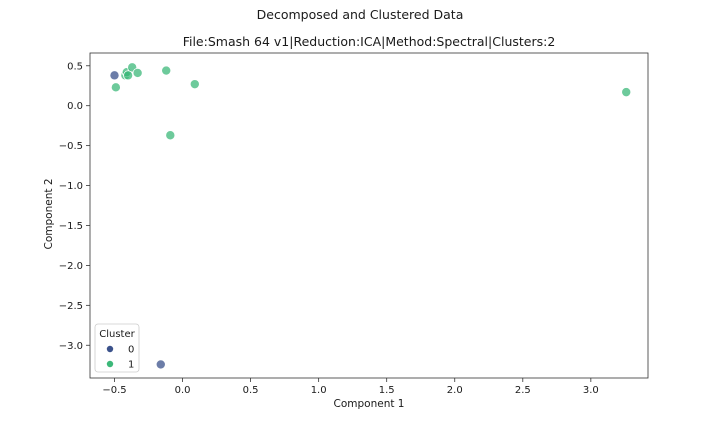 Image resolution: width=720 pixels, height=432 pixels. I want to click on legend-label-1: 1, so click(131, 365).